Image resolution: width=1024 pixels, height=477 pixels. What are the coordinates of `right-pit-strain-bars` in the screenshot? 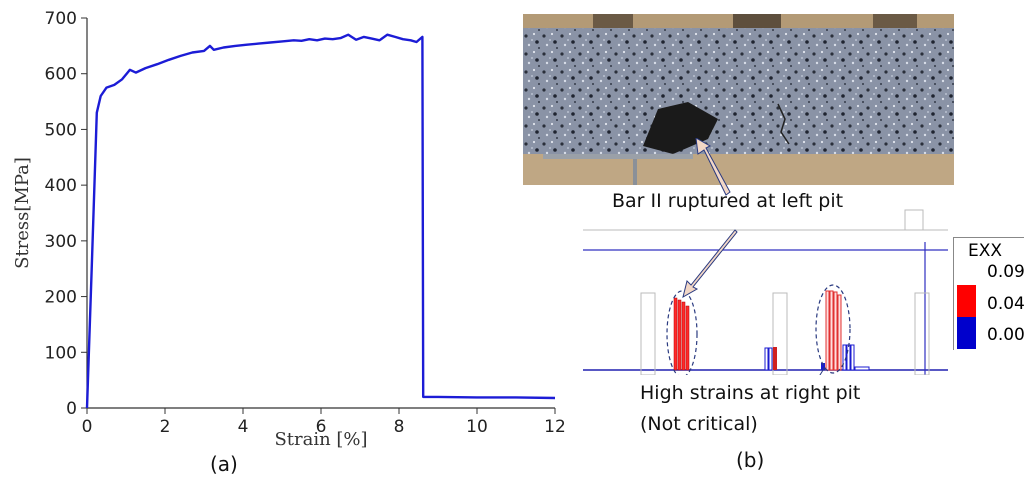 It's located at (845, 330).